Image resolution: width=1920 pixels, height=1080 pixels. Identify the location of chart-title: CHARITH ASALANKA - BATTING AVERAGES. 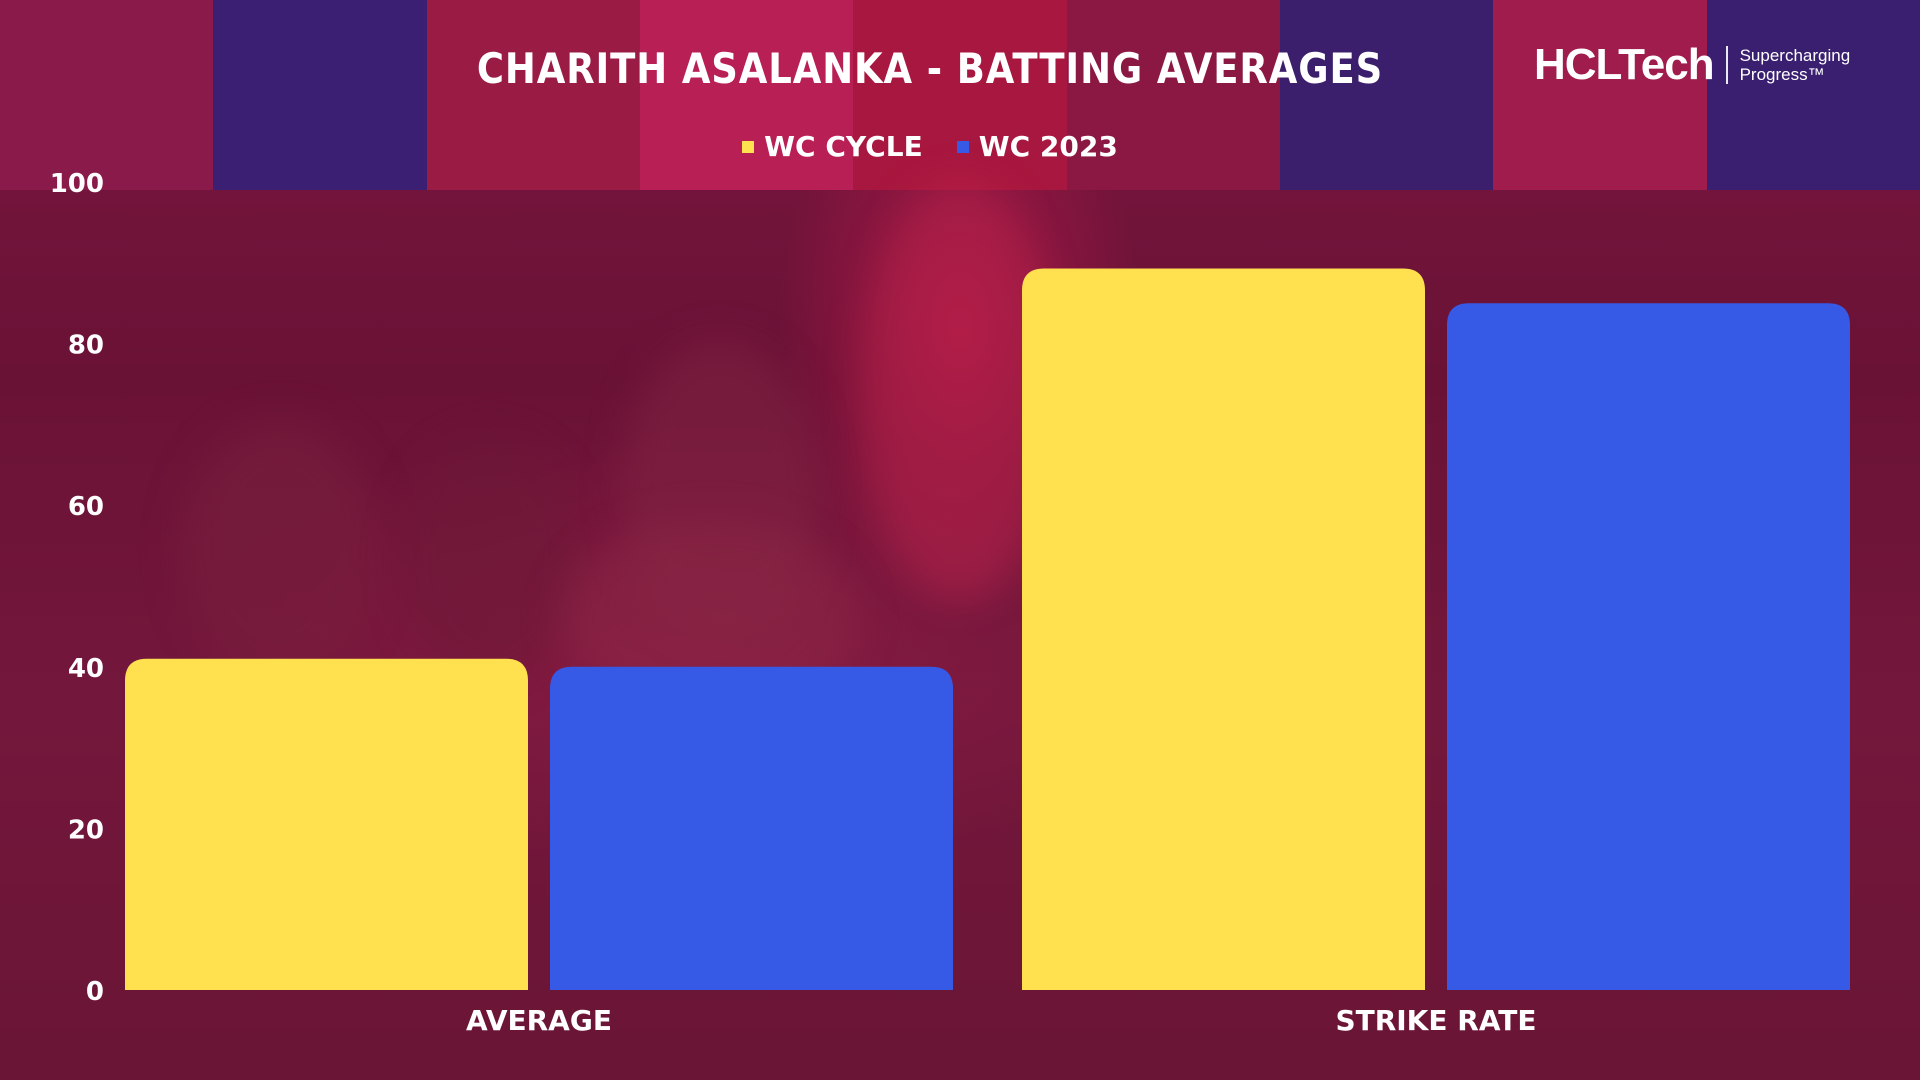
(930, 68).